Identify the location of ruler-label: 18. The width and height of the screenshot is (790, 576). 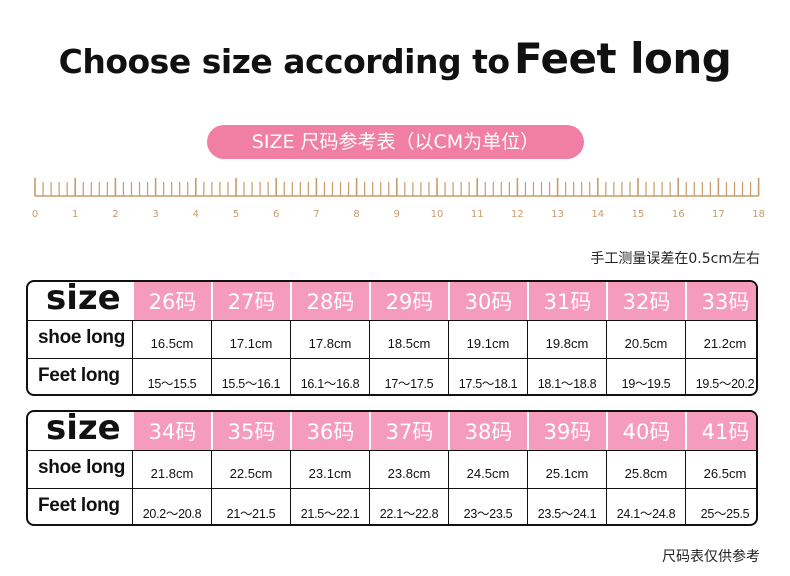
(758, 214).